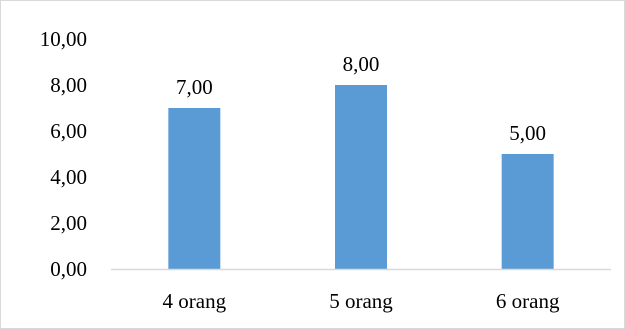 This screenshot has height=329, width=625. Describe the element at coordinates (63, 154) in the screenshot. I see `y-axis-ticks: 0,00 2,00 4,00 6,00 8,00 10,00` at that location.